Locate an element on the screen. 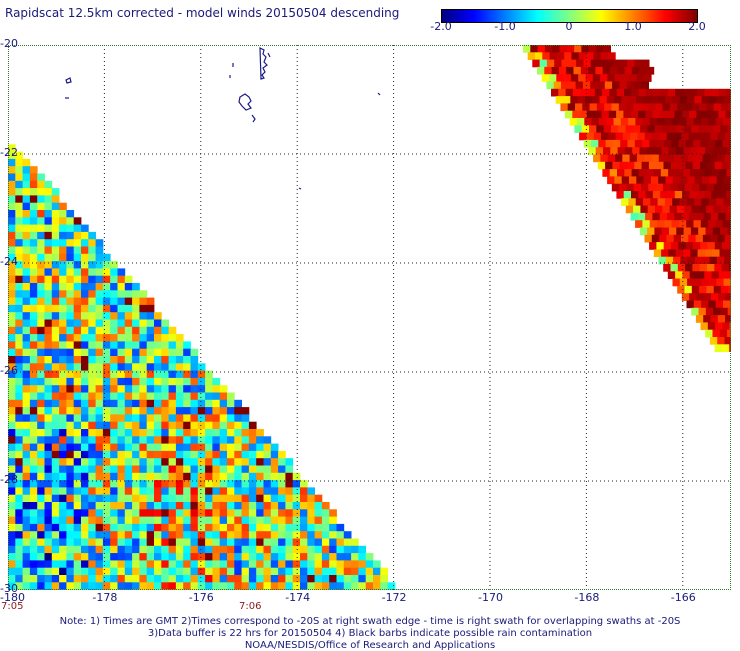  island-outline is located at coordinates (68, 80).